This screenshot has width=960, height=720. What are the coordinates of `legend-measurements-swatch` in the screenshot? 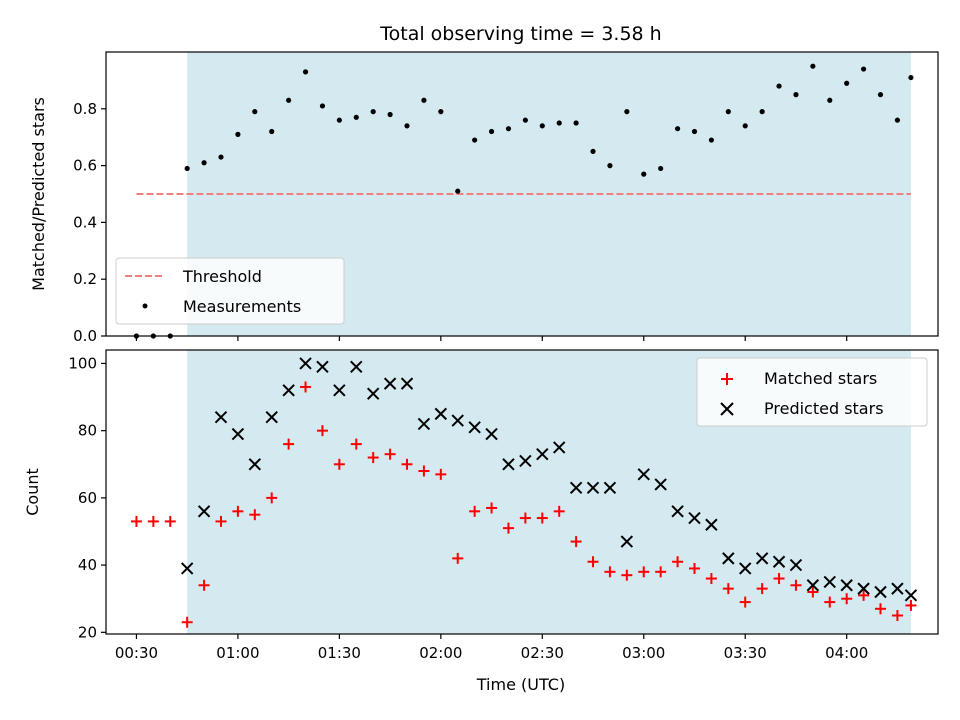 It's located at (145, 306).